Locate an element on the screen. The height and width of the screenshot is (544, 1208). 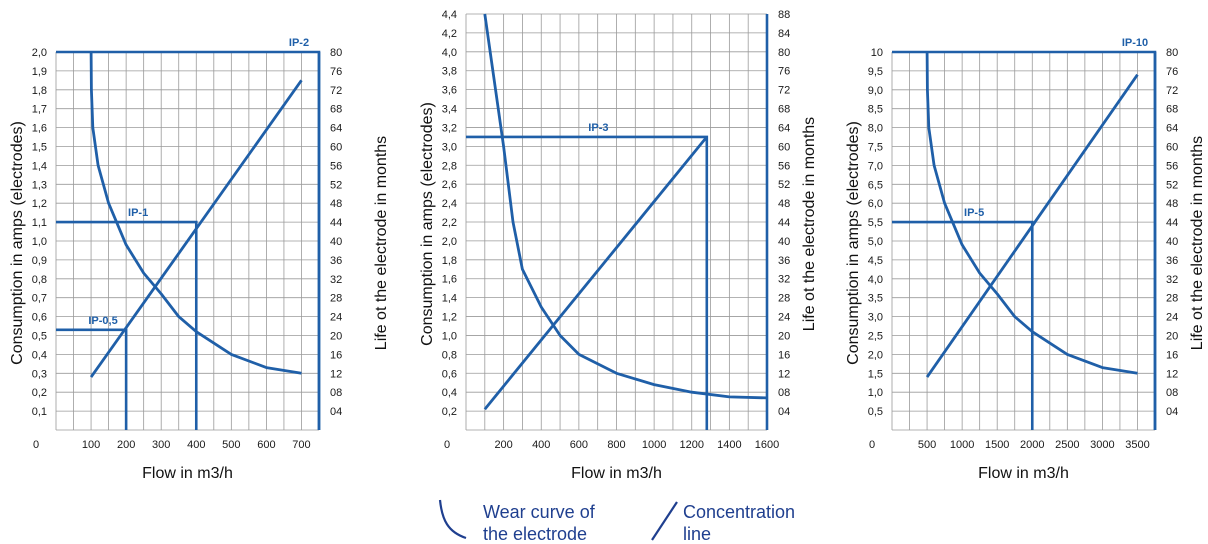
y-tick-label: 8,0 is located at coordinates (875, 129).